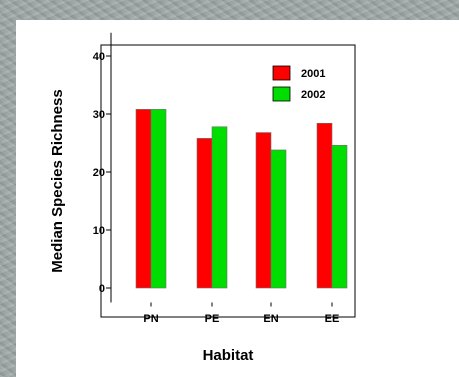 This screenshot has width=459, height=377. Describe the element at coordinates (228, 355) in the screenshot. I see `x-axis-title: Habitat` at that location.